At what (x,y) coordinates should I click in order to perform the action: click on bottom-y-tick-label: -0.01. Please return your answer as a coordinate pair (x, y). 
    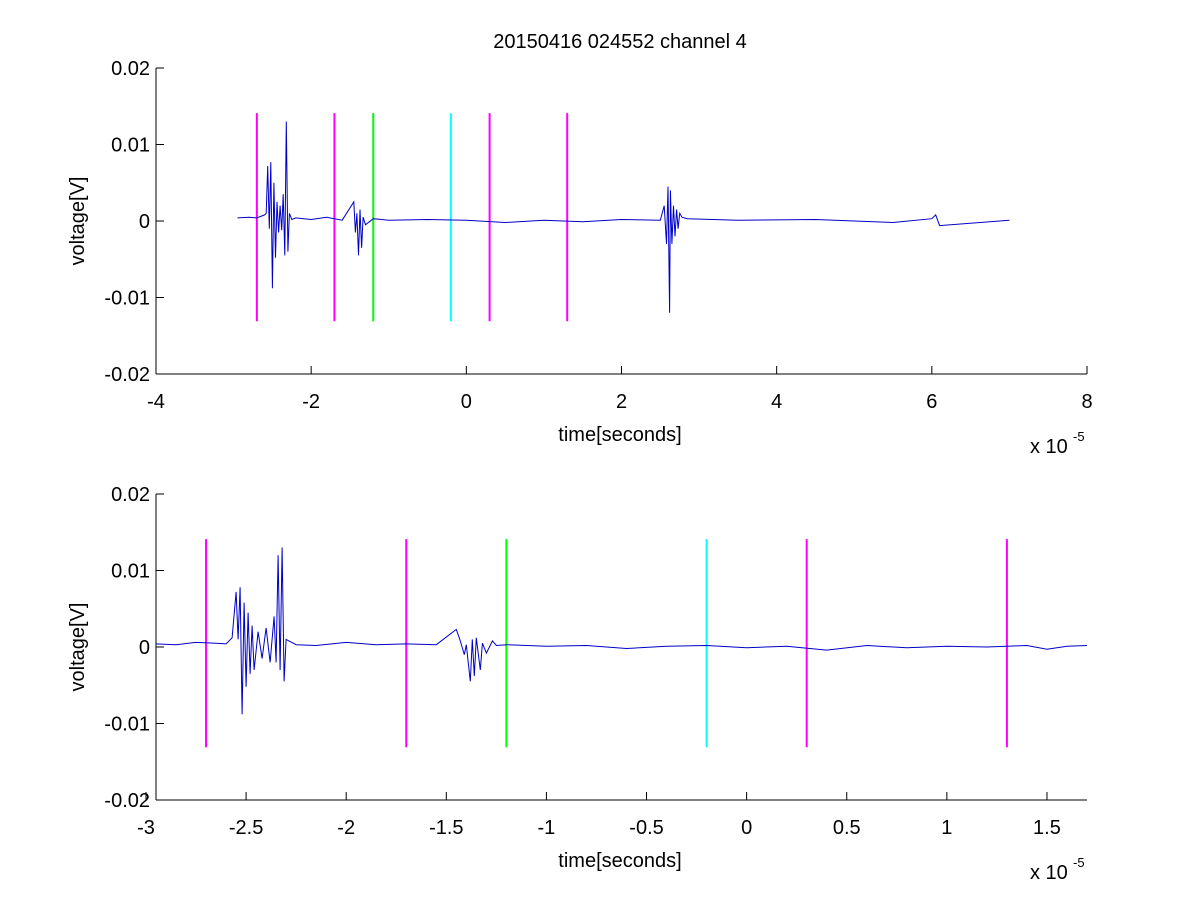
    Looking at the image, I should click on (127, 725).